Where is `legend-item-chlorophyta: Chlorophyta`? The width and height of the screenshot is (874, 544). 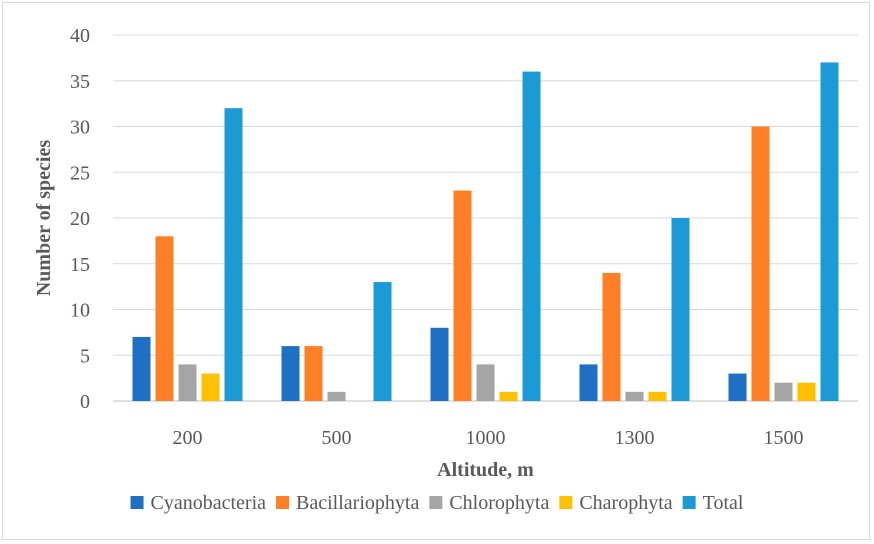
legend-item-chlorophyta: Chlorophyta is located at coordinates (489, 503).